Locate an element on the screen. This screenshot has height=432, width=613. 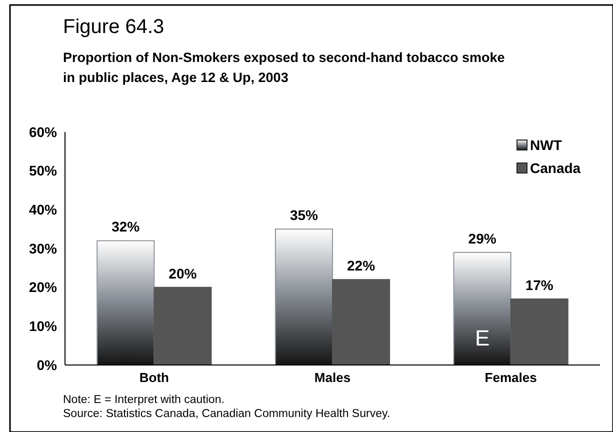
data-label: 20% is located at coordinates (183, 273).